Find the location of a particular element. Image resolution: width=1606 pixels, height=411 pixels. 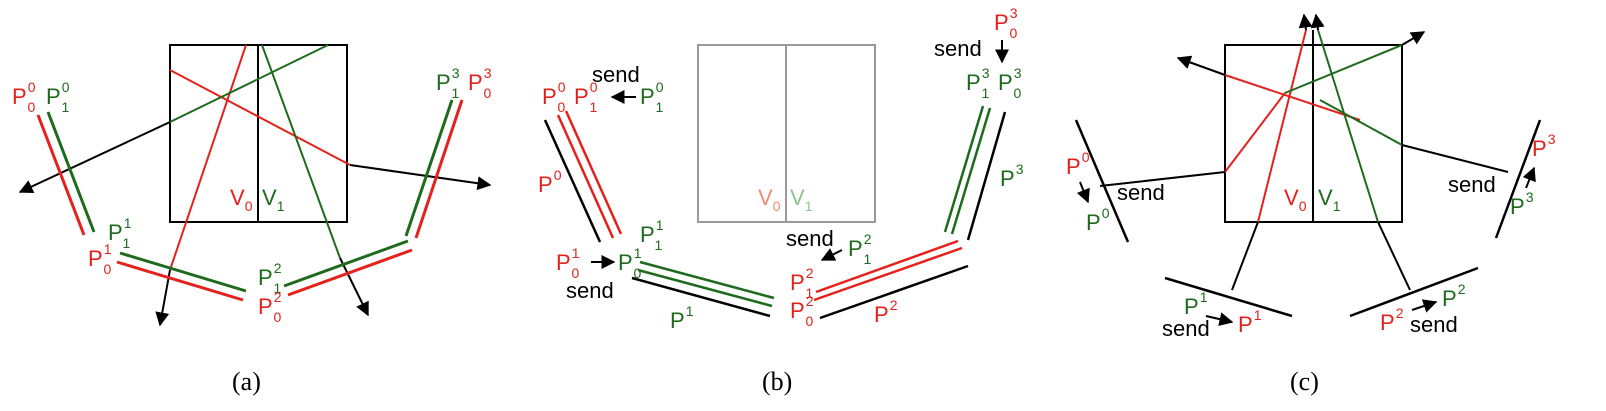

p0-plane-label-b: P0 is located at coordinates (550, 182).